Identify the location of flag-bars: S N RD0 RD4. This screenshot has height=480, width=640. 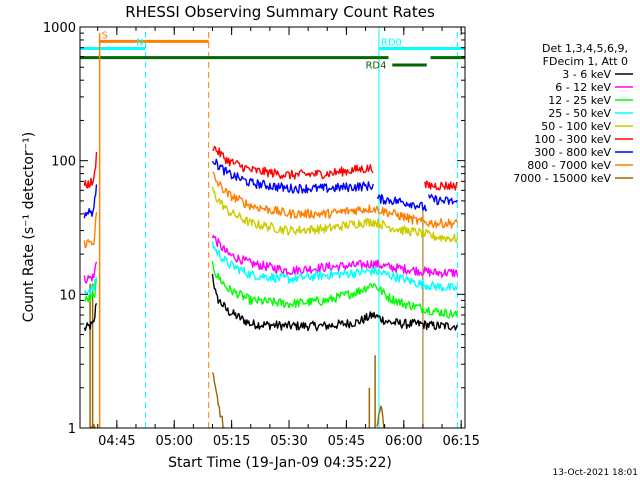
(272, 51).